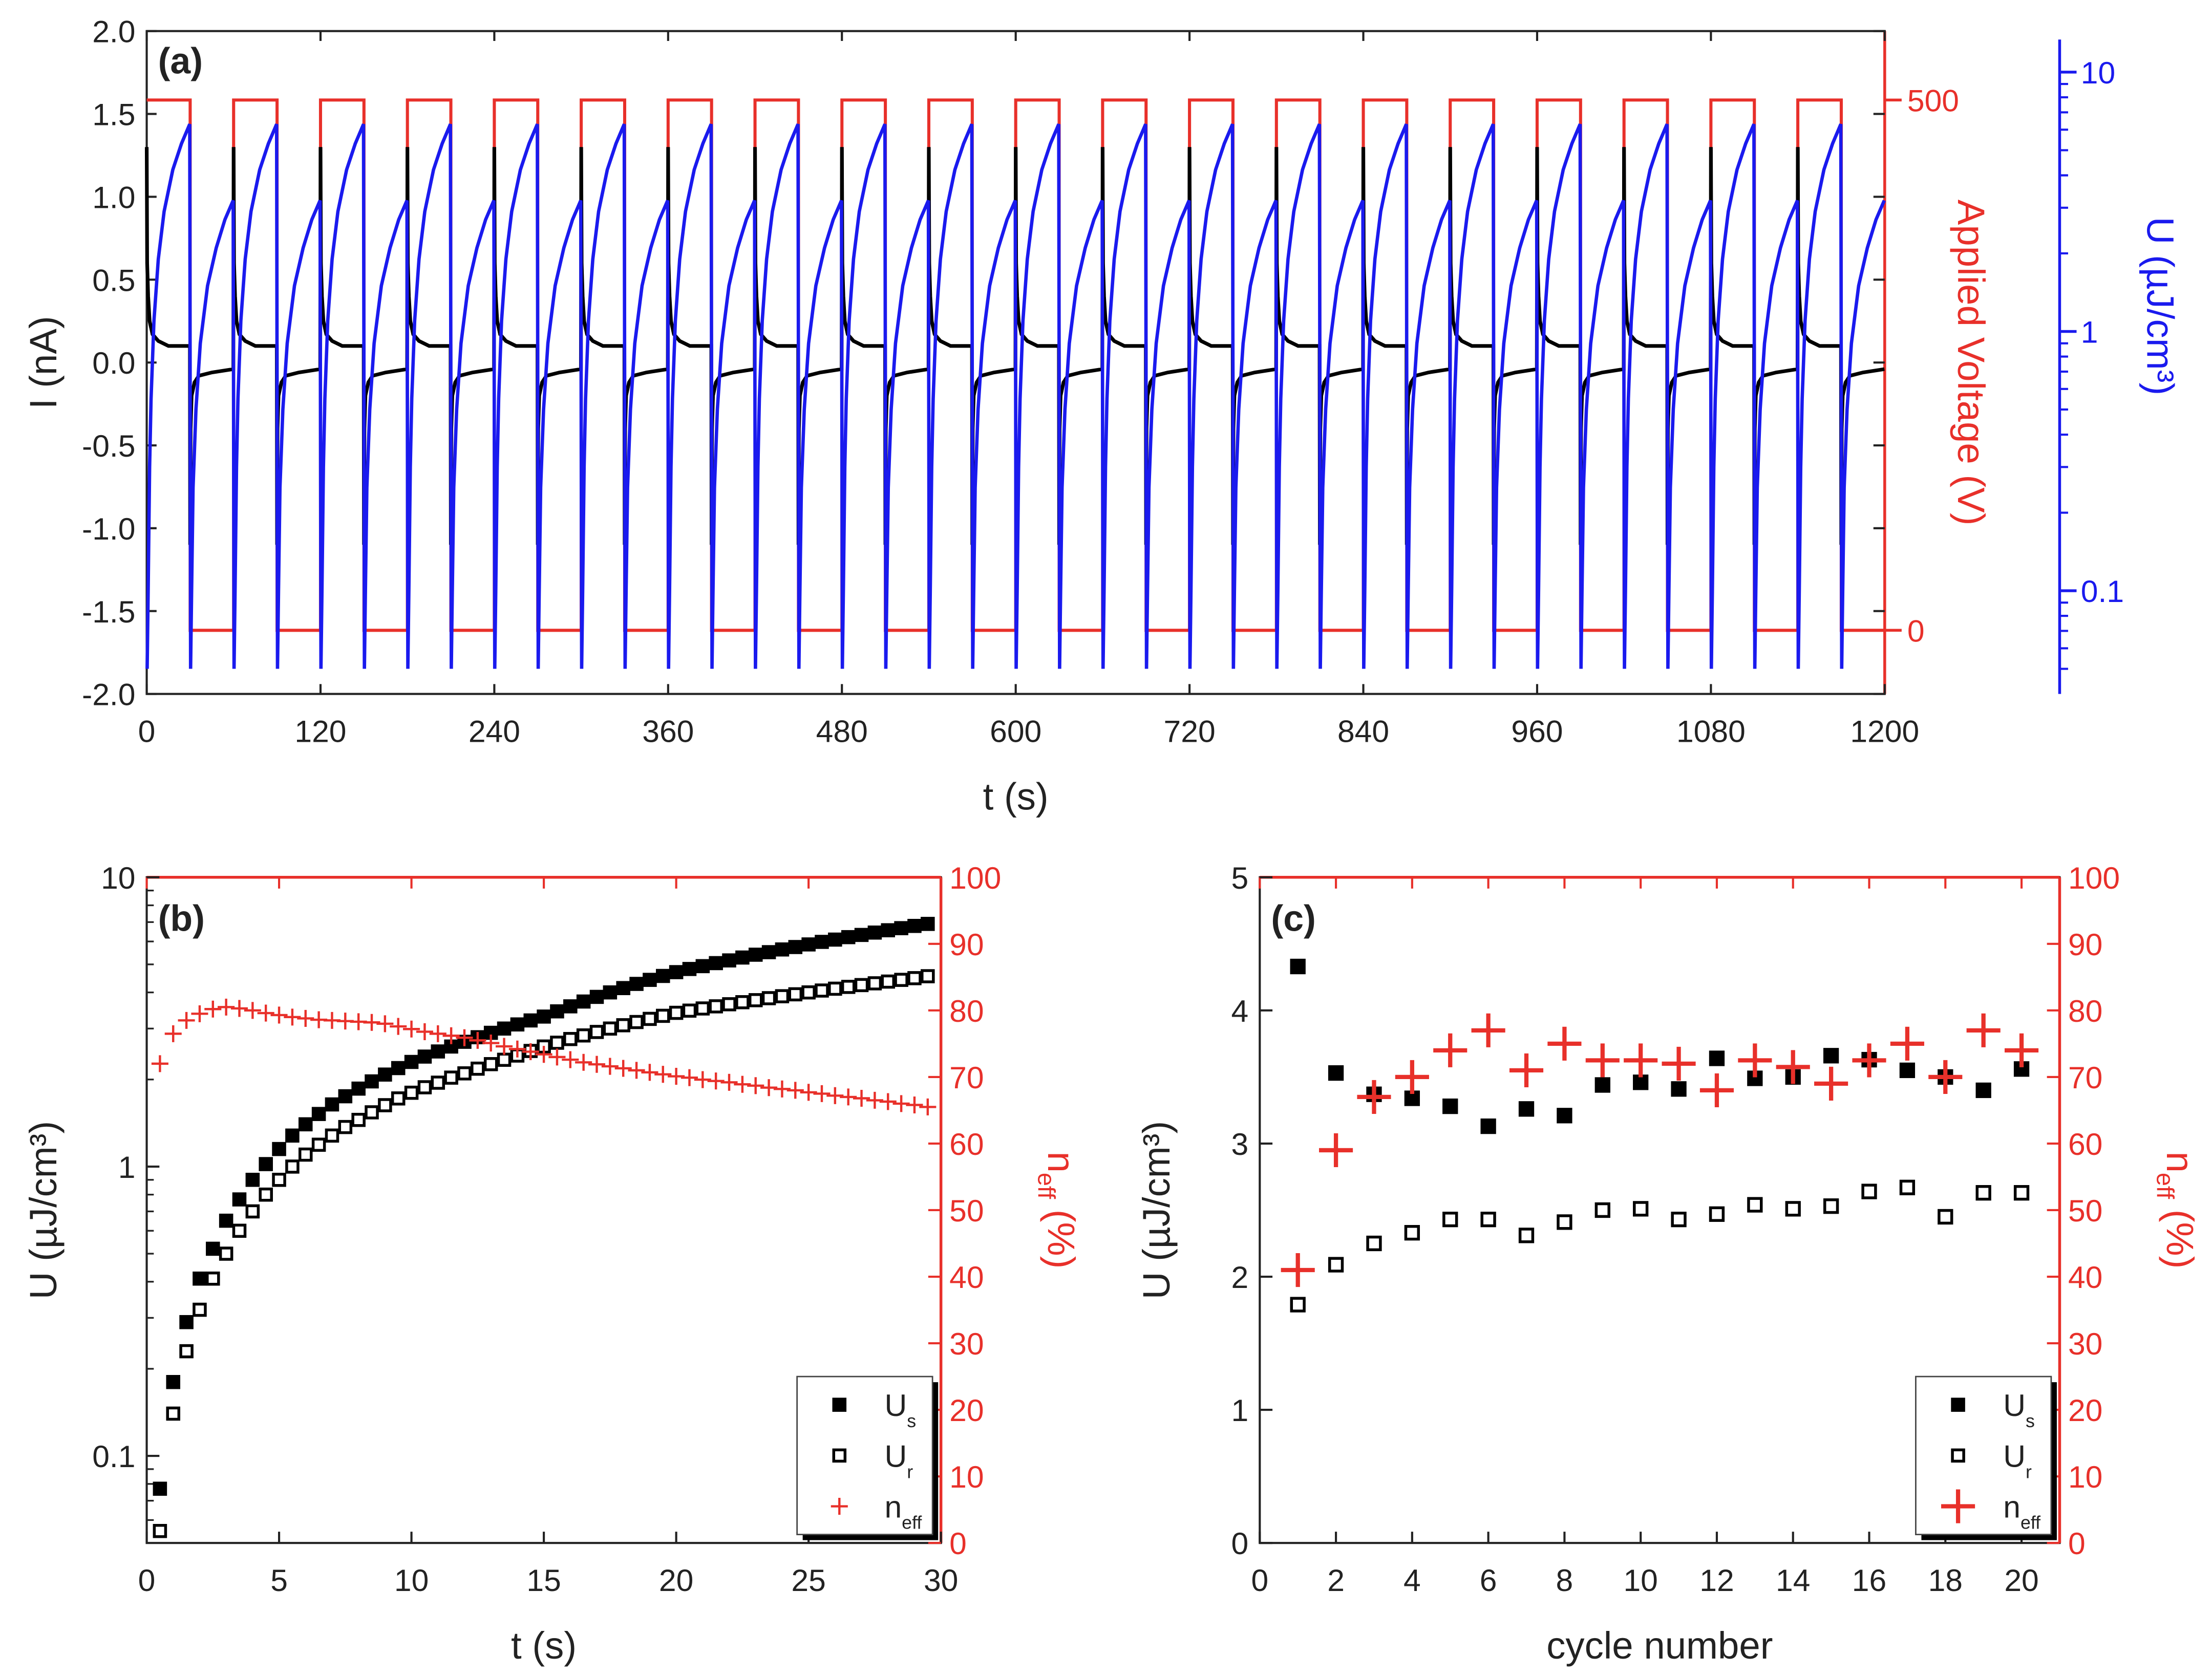 This screenshot has height=1677, width=2212. Describe the element at coordinates (2160, 306) in the screenshot. I see `energy-axis-label: U (µJ/cm³)` at that location.